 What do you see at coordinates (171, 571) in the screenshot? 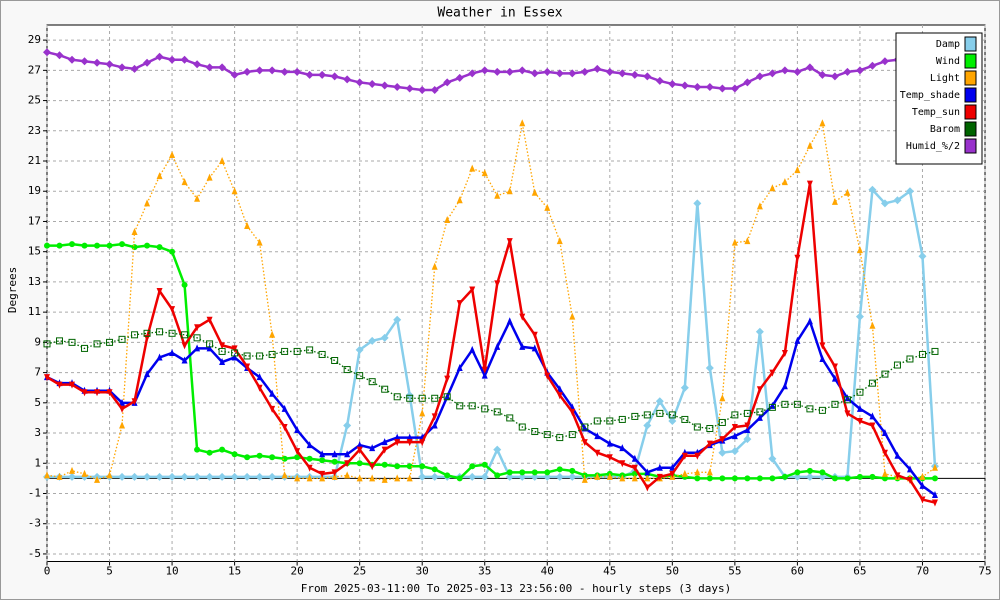
I see `x-tick-label: 10` at bounding box center [171, 571].